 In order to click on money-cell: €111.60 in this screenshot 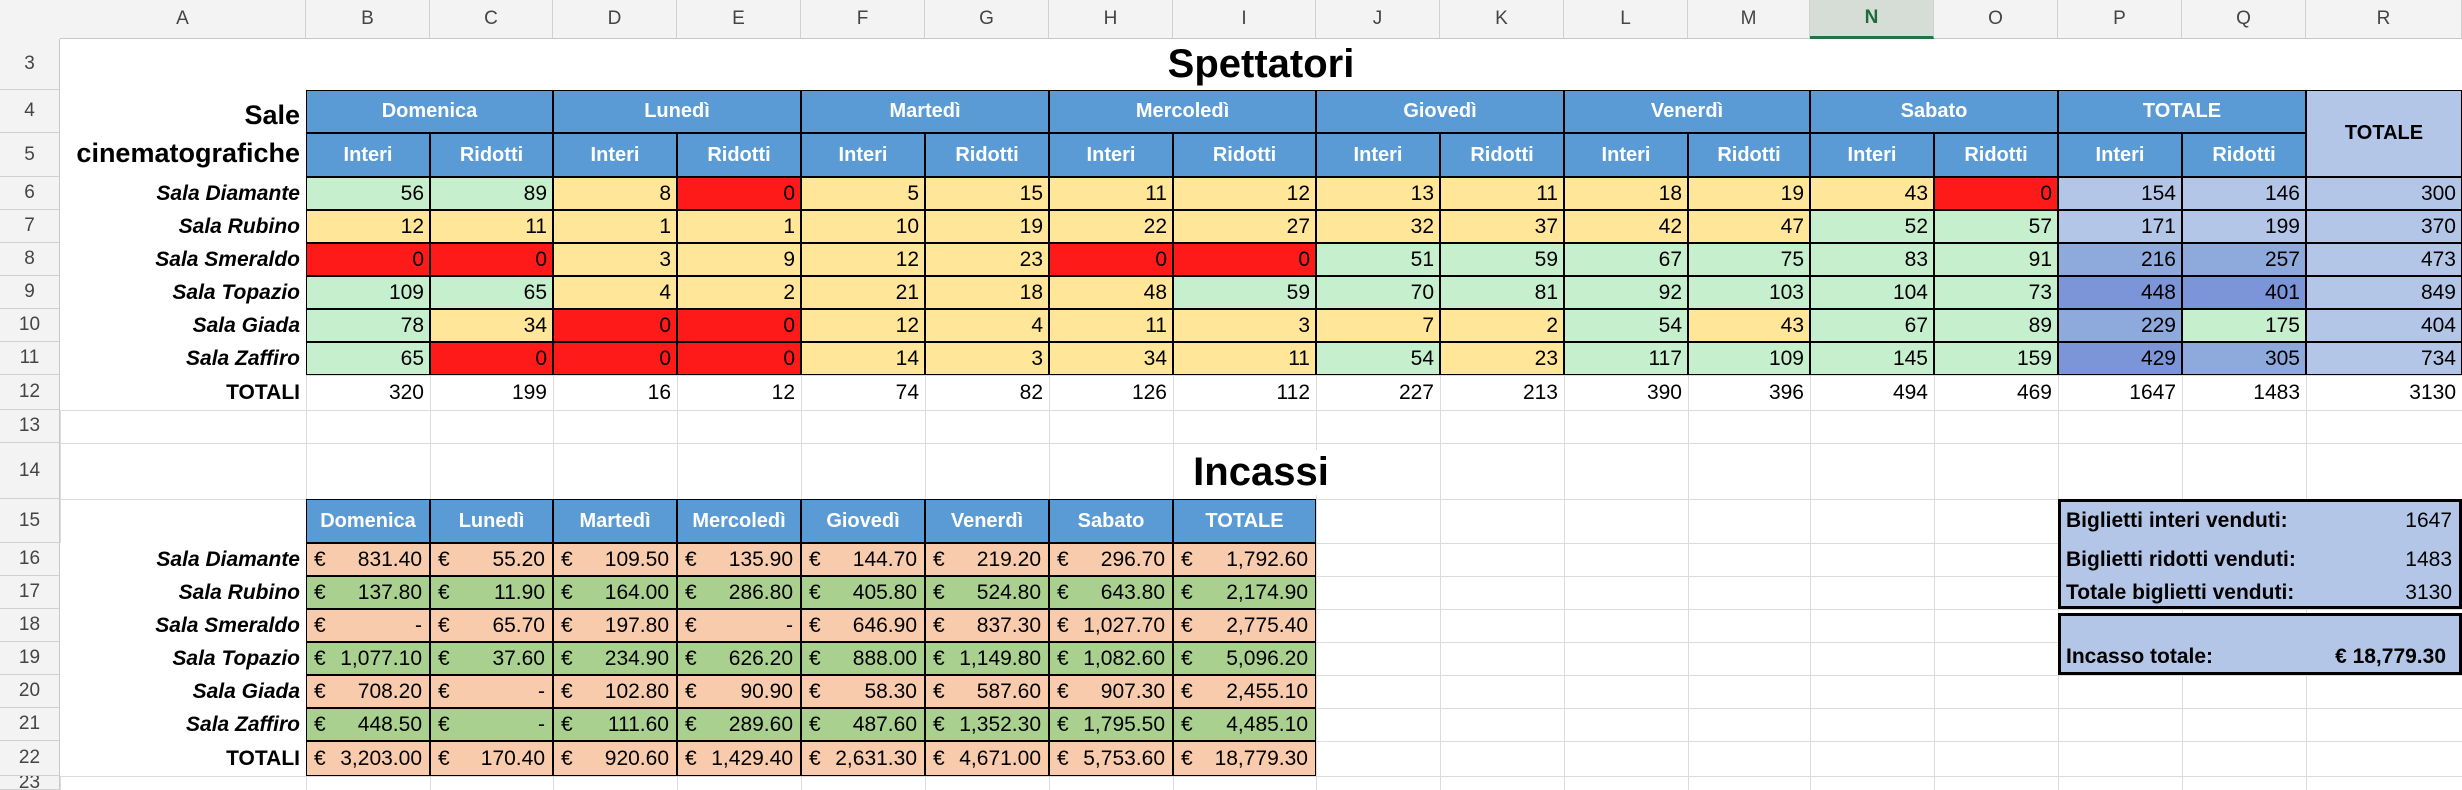, I will do `click(615, 724)`.